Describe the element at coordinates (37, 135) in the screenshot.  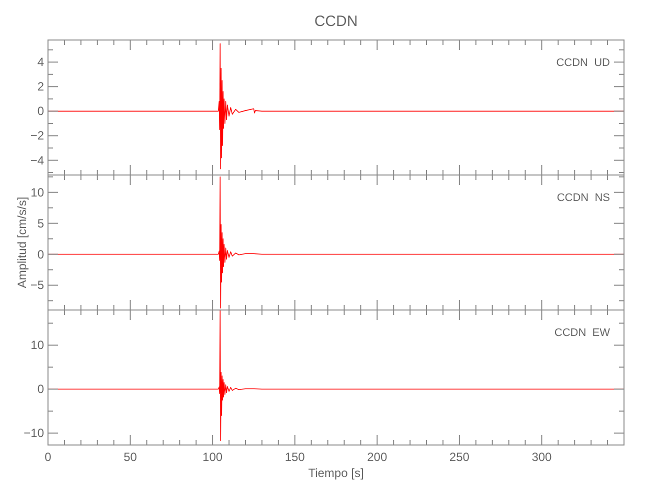
I see `y-tick-label: −2` at that location.